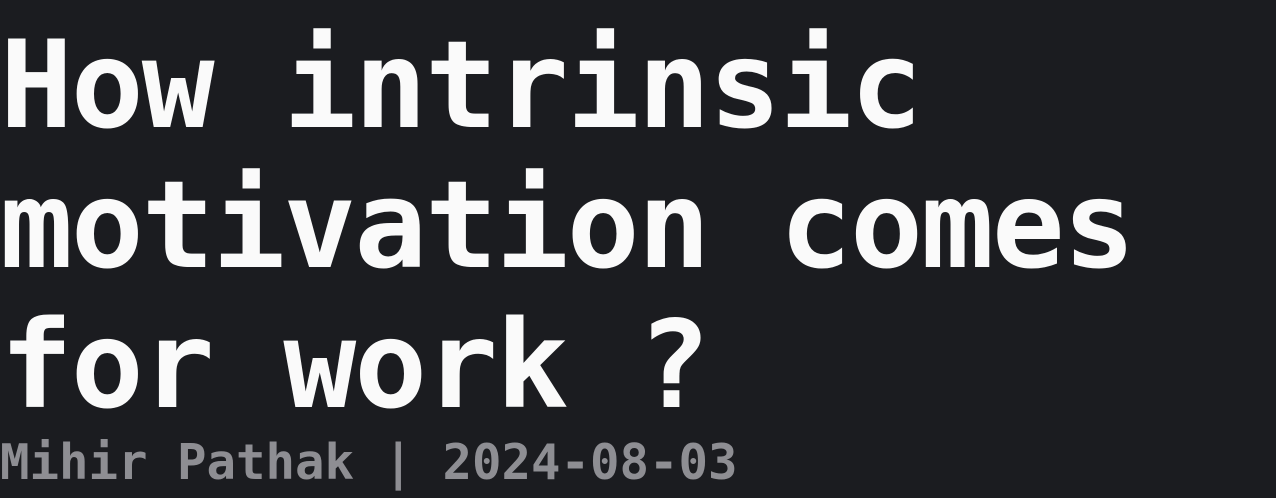 Image resolution: width=1276 pixels, height=498 pixels. What do you see at coordinates (369, 462) in the screenshot?
I see `author-date-byline: Mihir Pathak | 2024-08-03` at bounding box center [369, 462].